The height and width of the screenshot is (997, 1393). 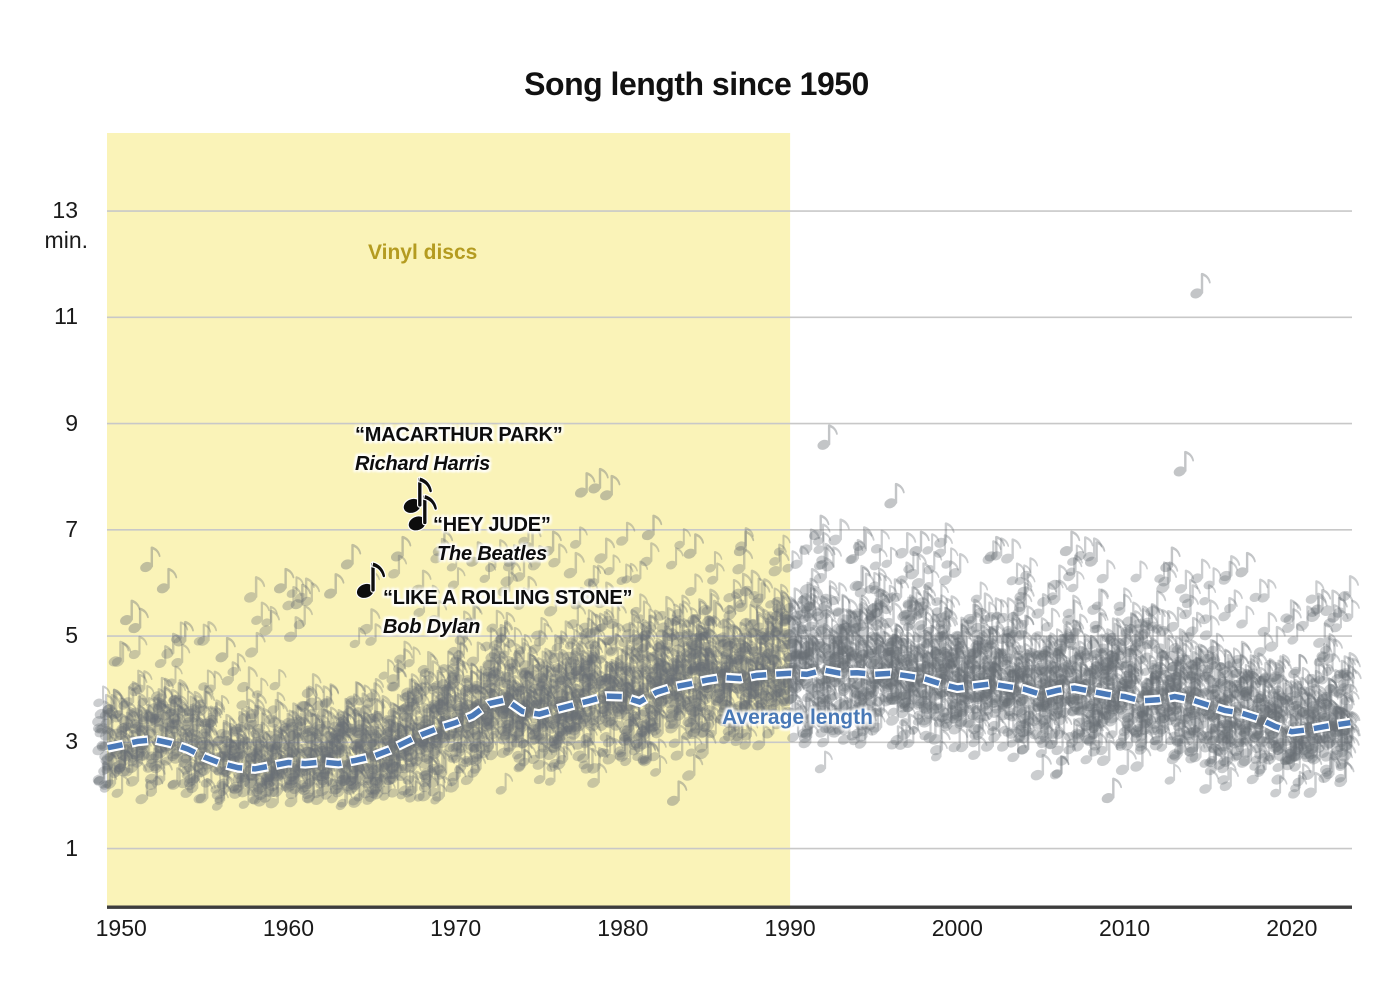 I want to click on x-tick-label: 1990, so click(x=790, y=928).